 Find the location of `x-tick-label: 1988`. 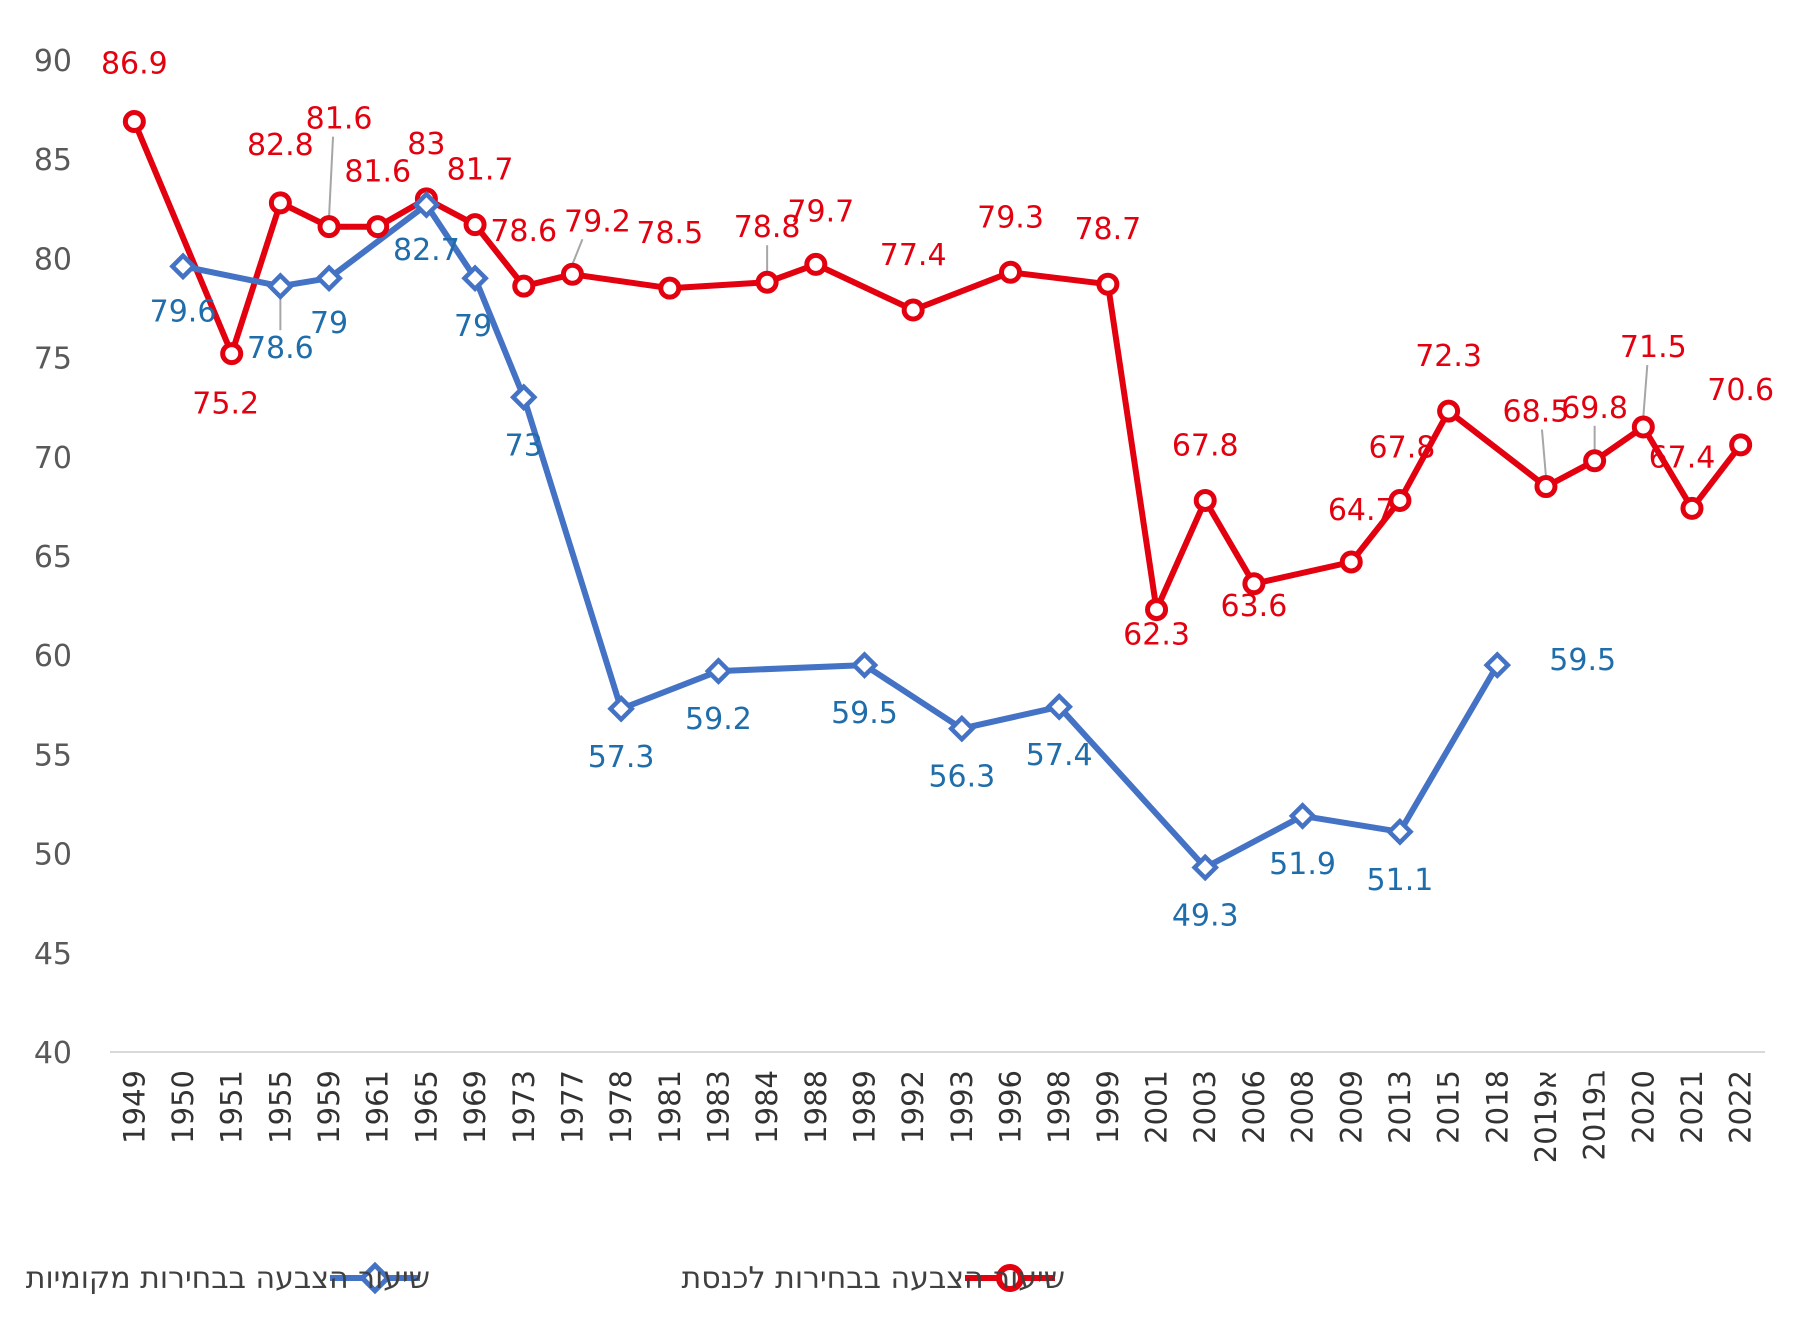

x-tick-label: 1988 is located at coordinates (816, 1107).